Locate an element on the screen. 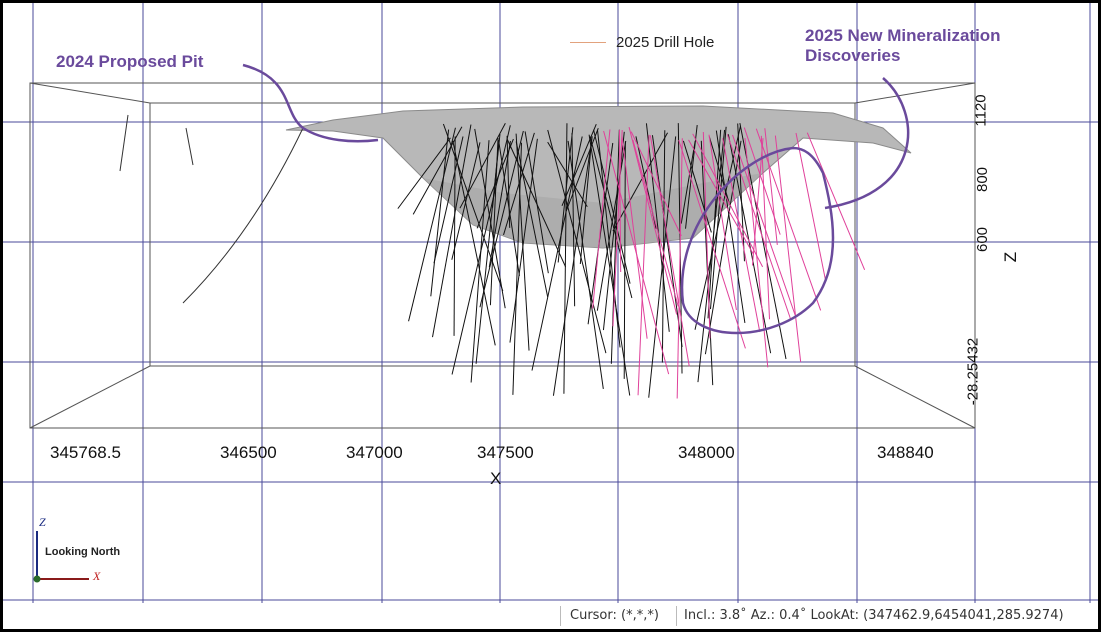 The image size is (1101, 632). discoveries-annotation-arrow is located at coordinates (867, 143).